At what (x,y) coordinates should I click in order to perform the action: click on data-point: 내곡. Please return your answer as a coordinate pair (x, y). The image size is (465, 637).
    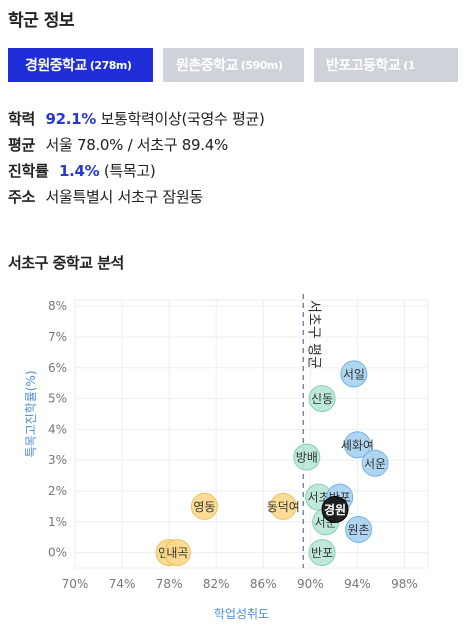
    Looking at the image, I should click on (177, 553).